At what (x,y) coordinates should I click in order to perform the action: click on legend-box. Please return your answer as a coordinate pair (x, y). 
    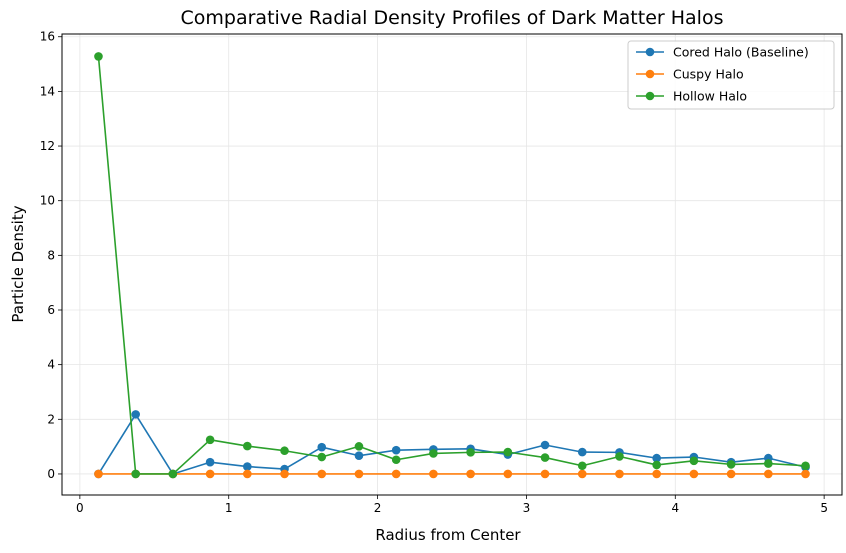
    Looking at the image, I should click on (731, 75).